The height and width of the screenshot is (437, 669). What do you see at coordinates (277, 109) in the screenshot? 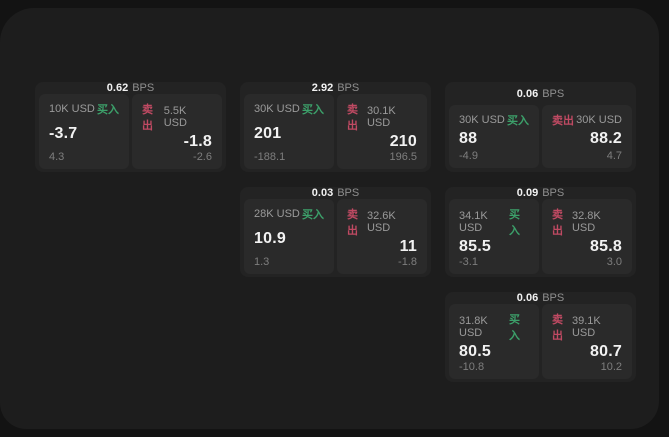
I see `buy-amount: 30K USD` at bounding box center [277, 109].